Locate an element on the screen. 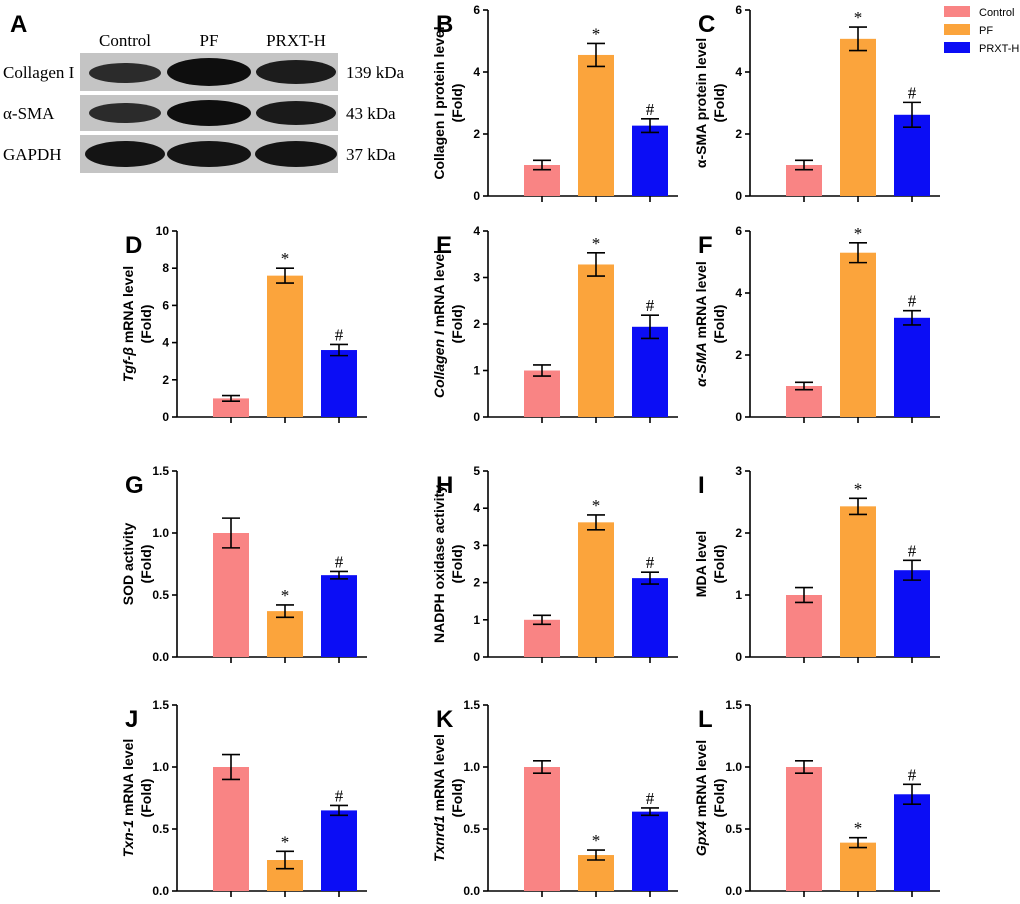  y-axis-label: Txn-1 mRNA level is located at coordinates (128, 798).